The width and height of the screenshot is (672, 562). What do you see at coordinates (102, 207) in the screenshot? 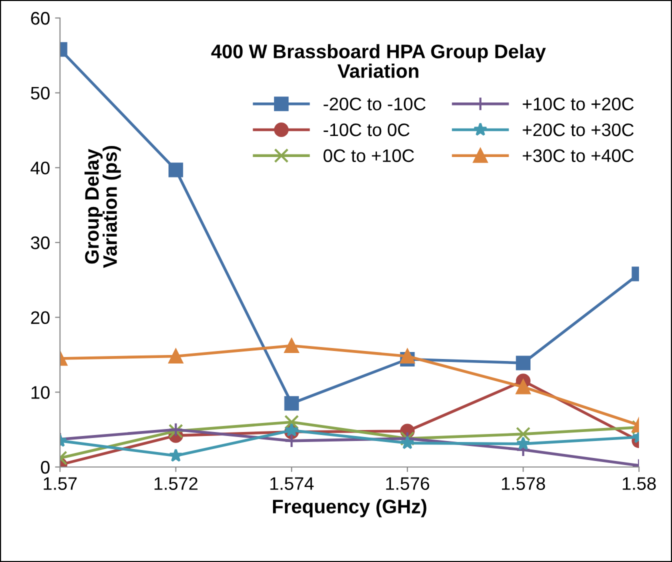
I see `y-axis-title: Group Delay Variation (ps)` at bounding box center [102, 207].